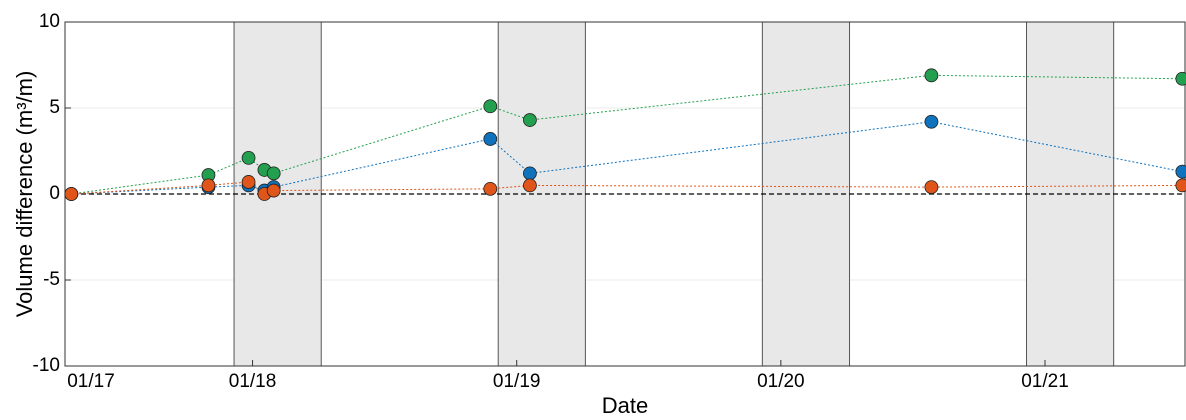 The image size is (1186, 420). I want to click on x-tick-label: 01/17, so click(91, 381).